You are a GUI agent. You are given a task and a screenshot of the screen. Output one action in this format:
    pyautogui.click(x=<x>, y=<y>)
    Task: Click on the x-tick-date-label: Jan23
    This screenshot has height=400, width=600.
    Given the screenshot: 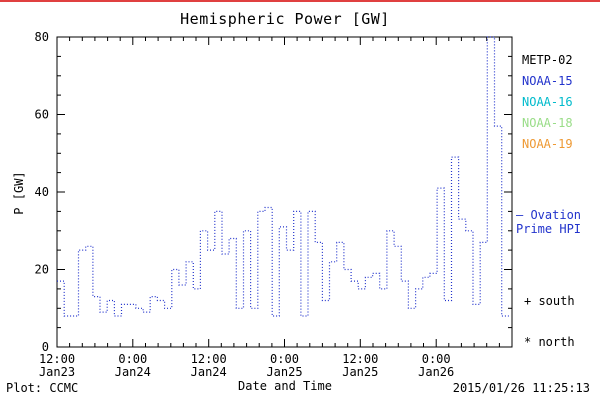 What is the action you would take?
    pyautogui.click(x=57, y=372)
    